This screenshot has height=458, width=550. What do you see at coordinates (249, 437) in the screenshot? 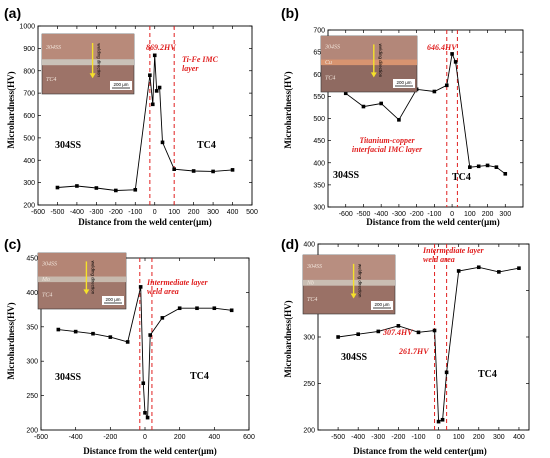
I see `x-tick-label-c-6: 600` at bounding box center [249, 437].